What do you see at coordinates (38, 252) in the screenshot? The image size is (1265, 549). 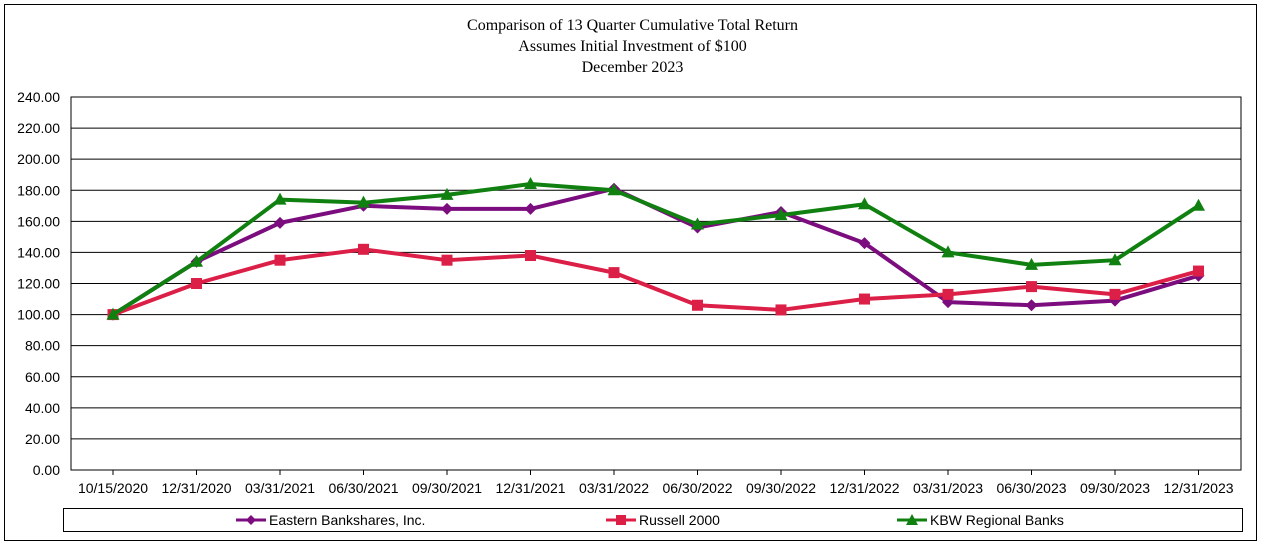 I see `y-tick-label-7: 140.00` at bounding box center [38, 252].